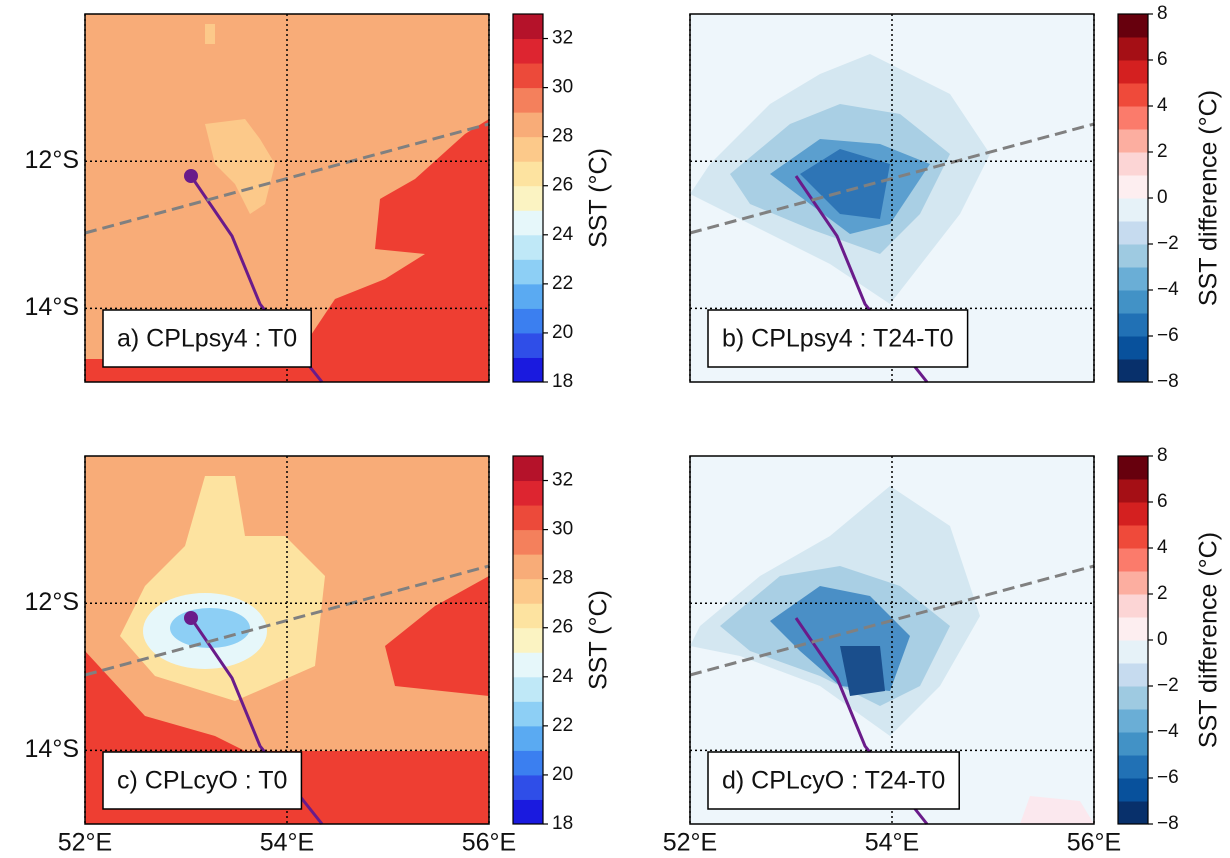 The height and width of the screenshot is (858, 1230). Describe the element at coordinates (838, 338) in the screenshot. I see `panel-label: b) CPLpsy4 : T24-T0` at that location.